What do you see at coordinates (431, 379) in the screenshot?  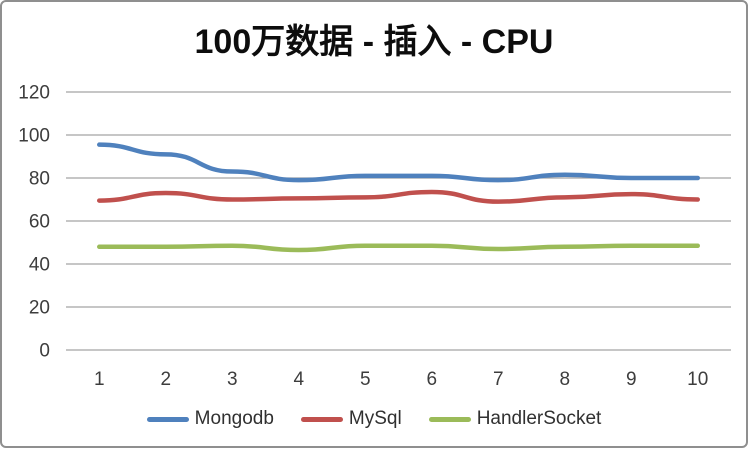 I see `x-tick-label: 6` at bounding box center [431, 379].